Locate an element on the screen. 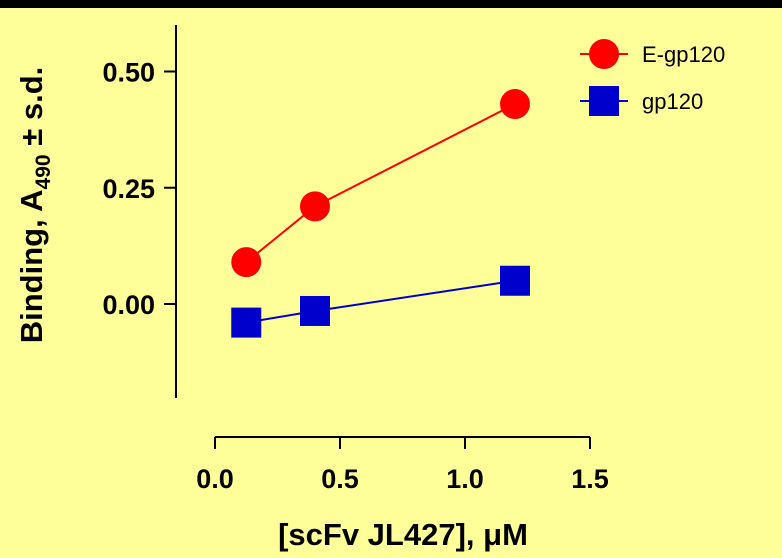 The width and height of the screenshot is (782, 558). y-tick-label: 0.00 is located at coordinates (128, 305).